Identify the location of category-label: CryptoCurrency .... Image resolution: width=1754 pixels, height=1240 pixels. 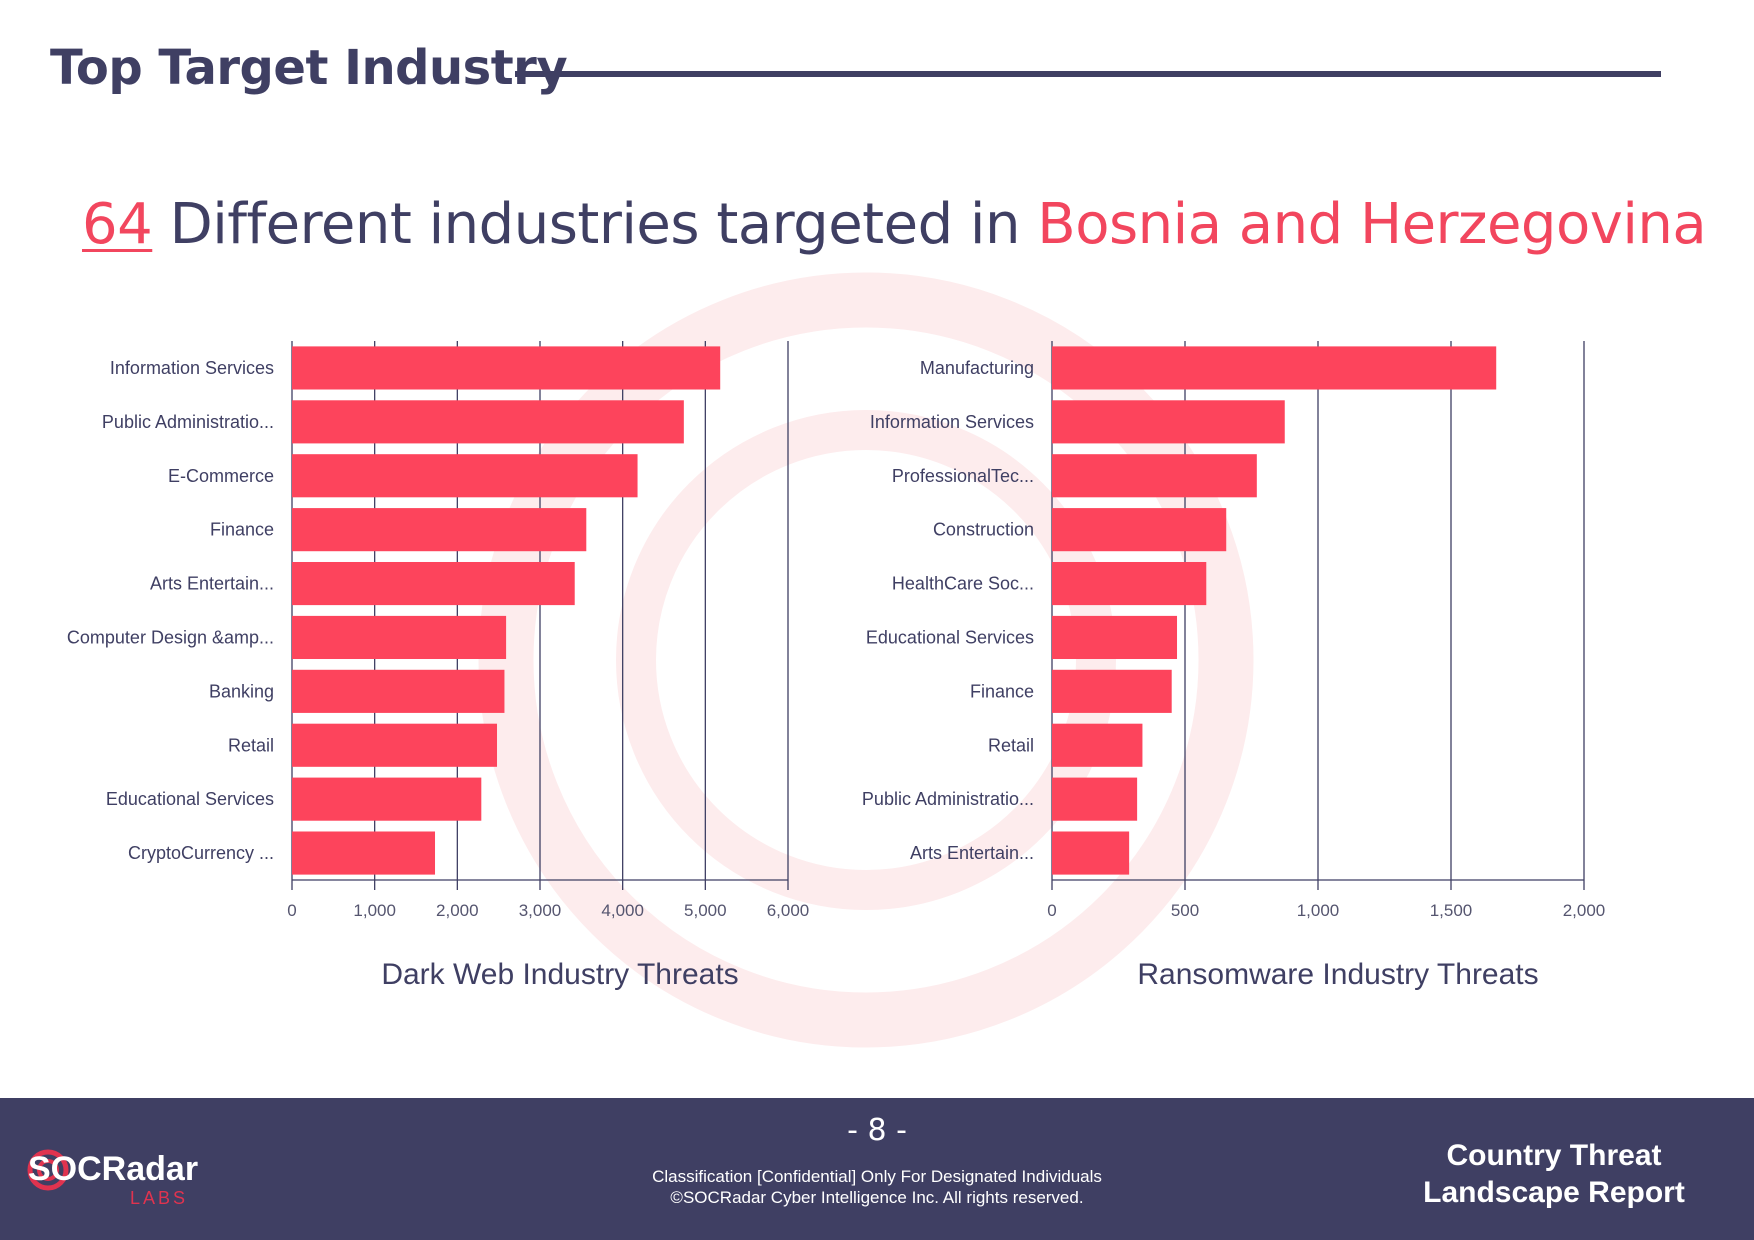
(201, 853).